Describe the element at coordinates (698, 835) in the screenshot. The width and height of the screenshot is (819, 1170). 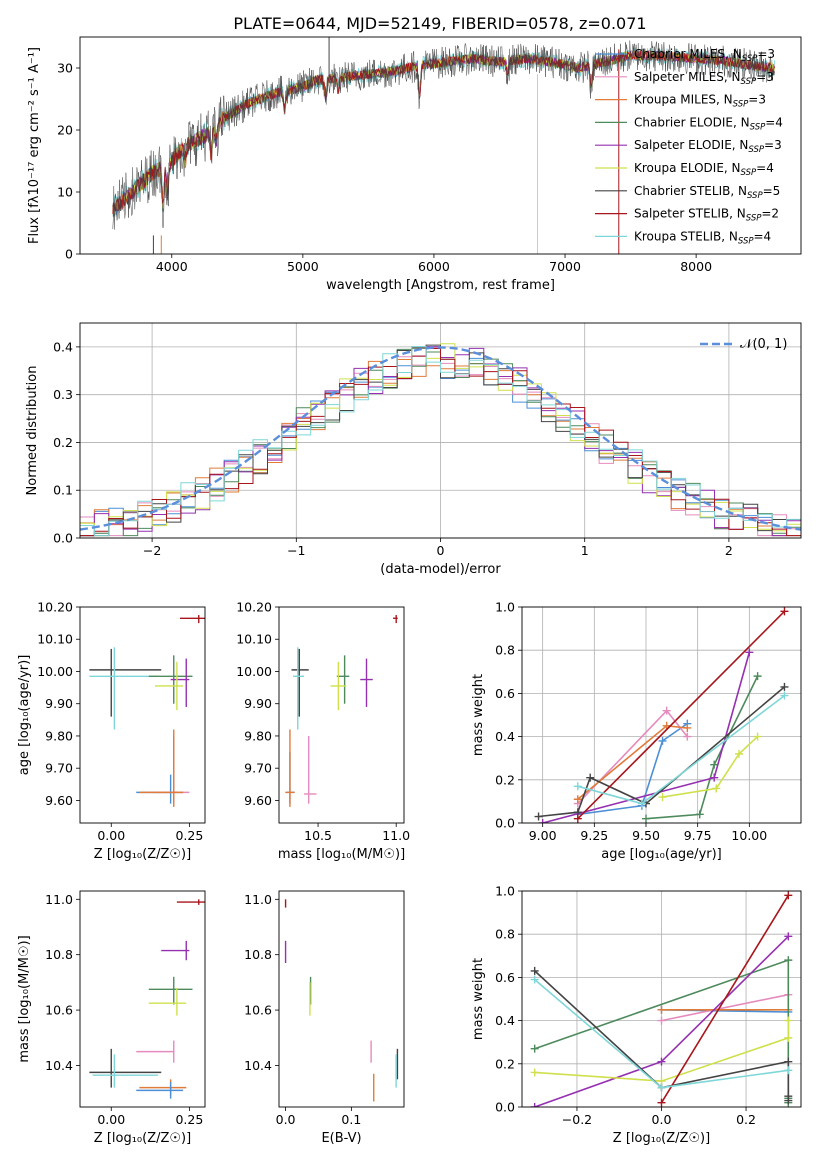
I see `x-tick-label: 9.75` at that location.